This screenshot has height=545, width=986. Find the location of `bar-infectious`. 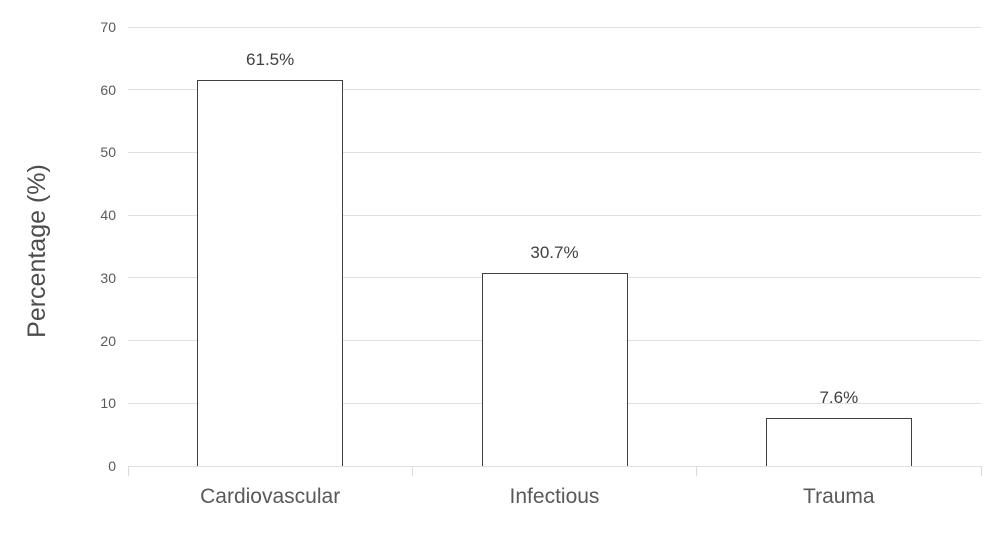

bar-infectious is located at coordinates (554, 369).